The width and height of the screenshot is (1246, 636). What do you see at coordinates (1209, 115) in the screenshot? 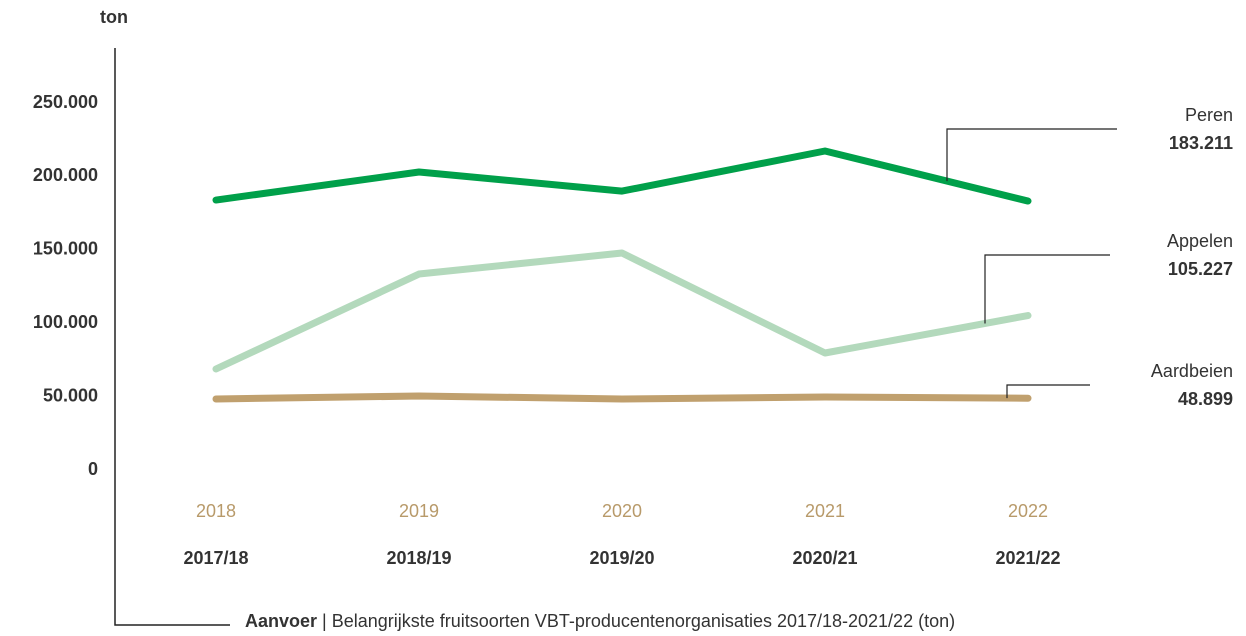
I see `series-name: Peren` at bounding box center [1209, 115].